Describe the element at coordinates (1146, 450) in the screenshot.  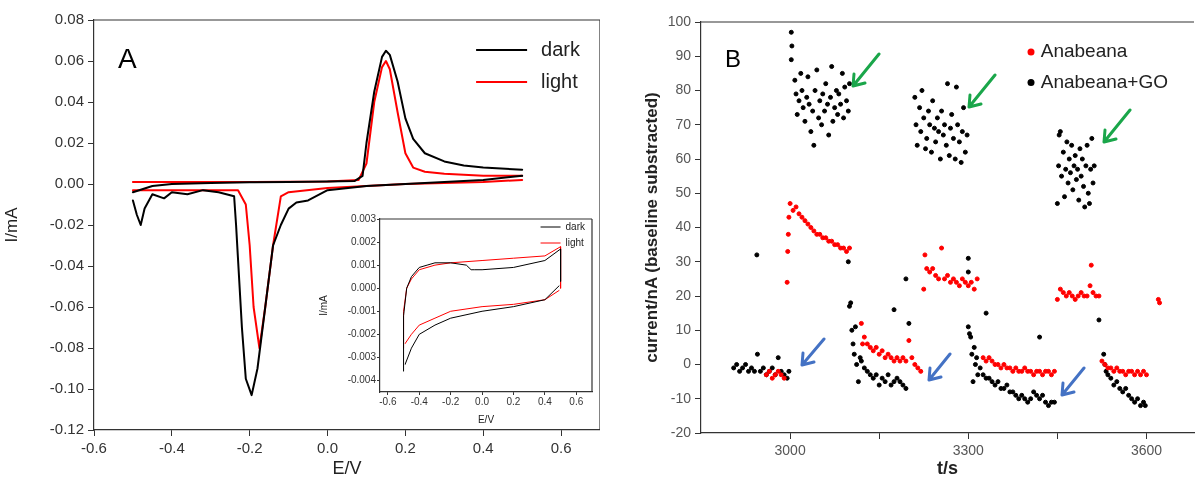
I see `x-tick-label: 3600` at that location.